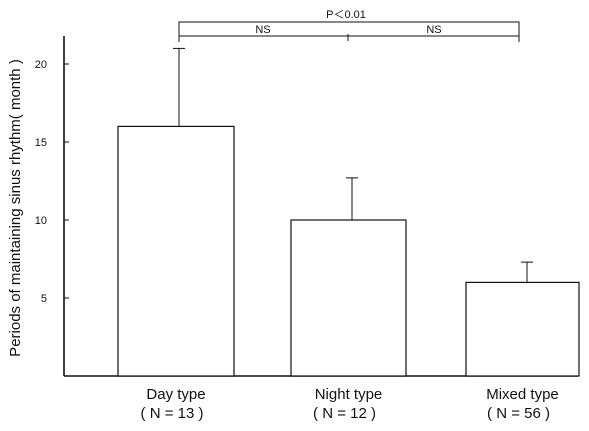  I want to click on y-tick-label-15: 15, so click(41, 143).